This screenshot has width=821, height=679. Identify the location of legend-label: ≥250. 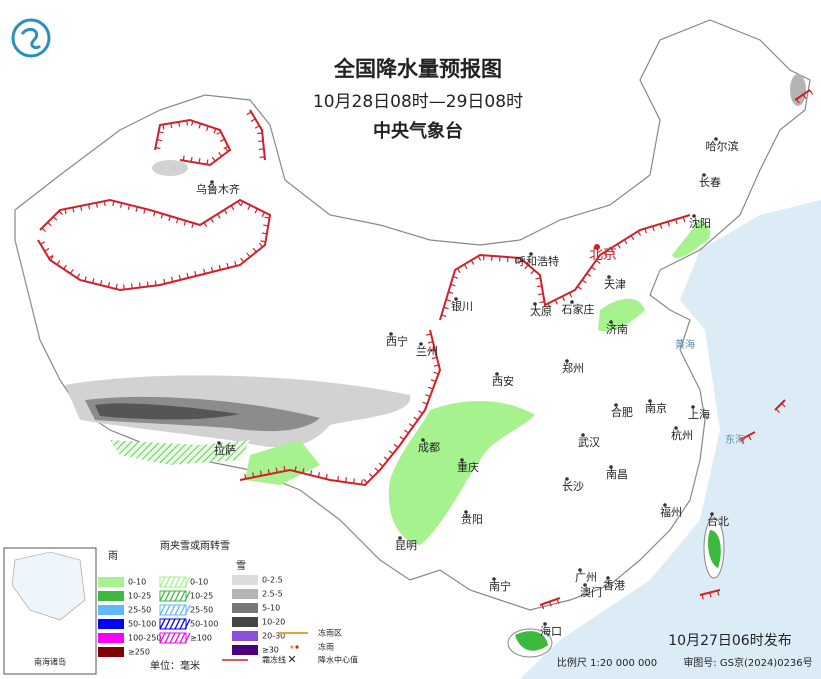
(139, 652).